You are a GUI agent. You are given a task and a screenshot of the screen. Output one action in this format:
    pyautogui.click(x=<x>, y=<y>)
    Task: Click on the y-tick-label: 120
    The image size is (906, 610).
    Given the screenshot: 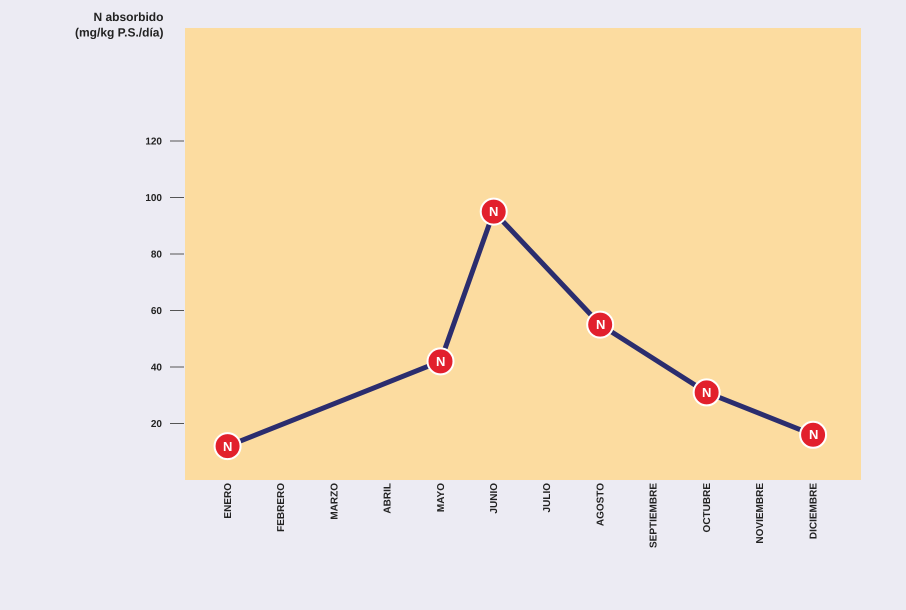 What is the action you would take?
    pyautogui.click(x=153, y=142)
    